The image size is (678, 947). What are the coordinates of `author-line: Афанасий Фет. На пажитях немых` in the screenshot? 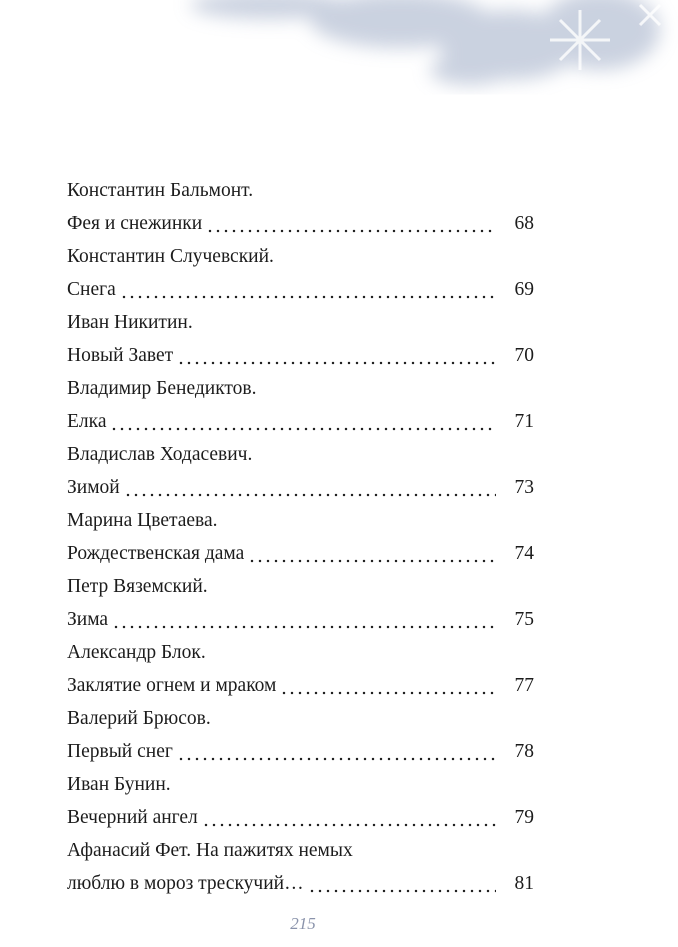 It's located at (300, 850).